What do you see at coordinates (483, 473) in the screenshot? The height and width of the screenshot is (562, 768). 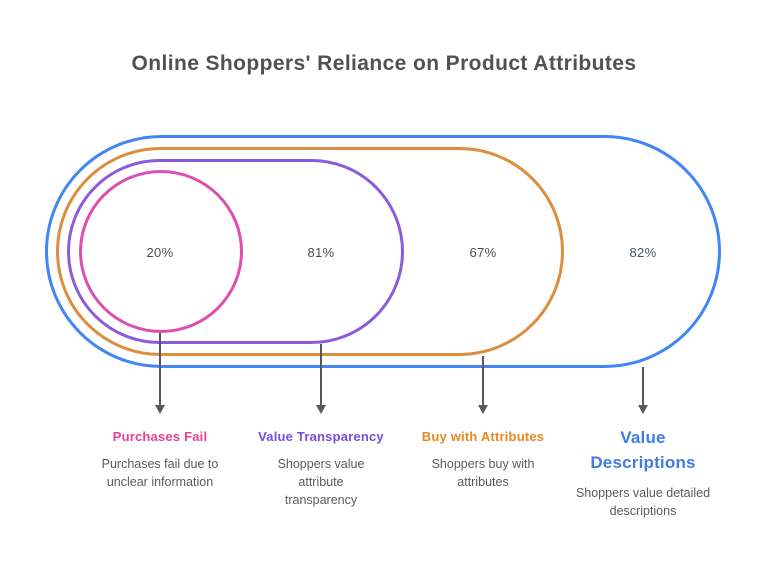 I see `legend-description: Shoppers buy with attributes` at bounding box center [483, 473].